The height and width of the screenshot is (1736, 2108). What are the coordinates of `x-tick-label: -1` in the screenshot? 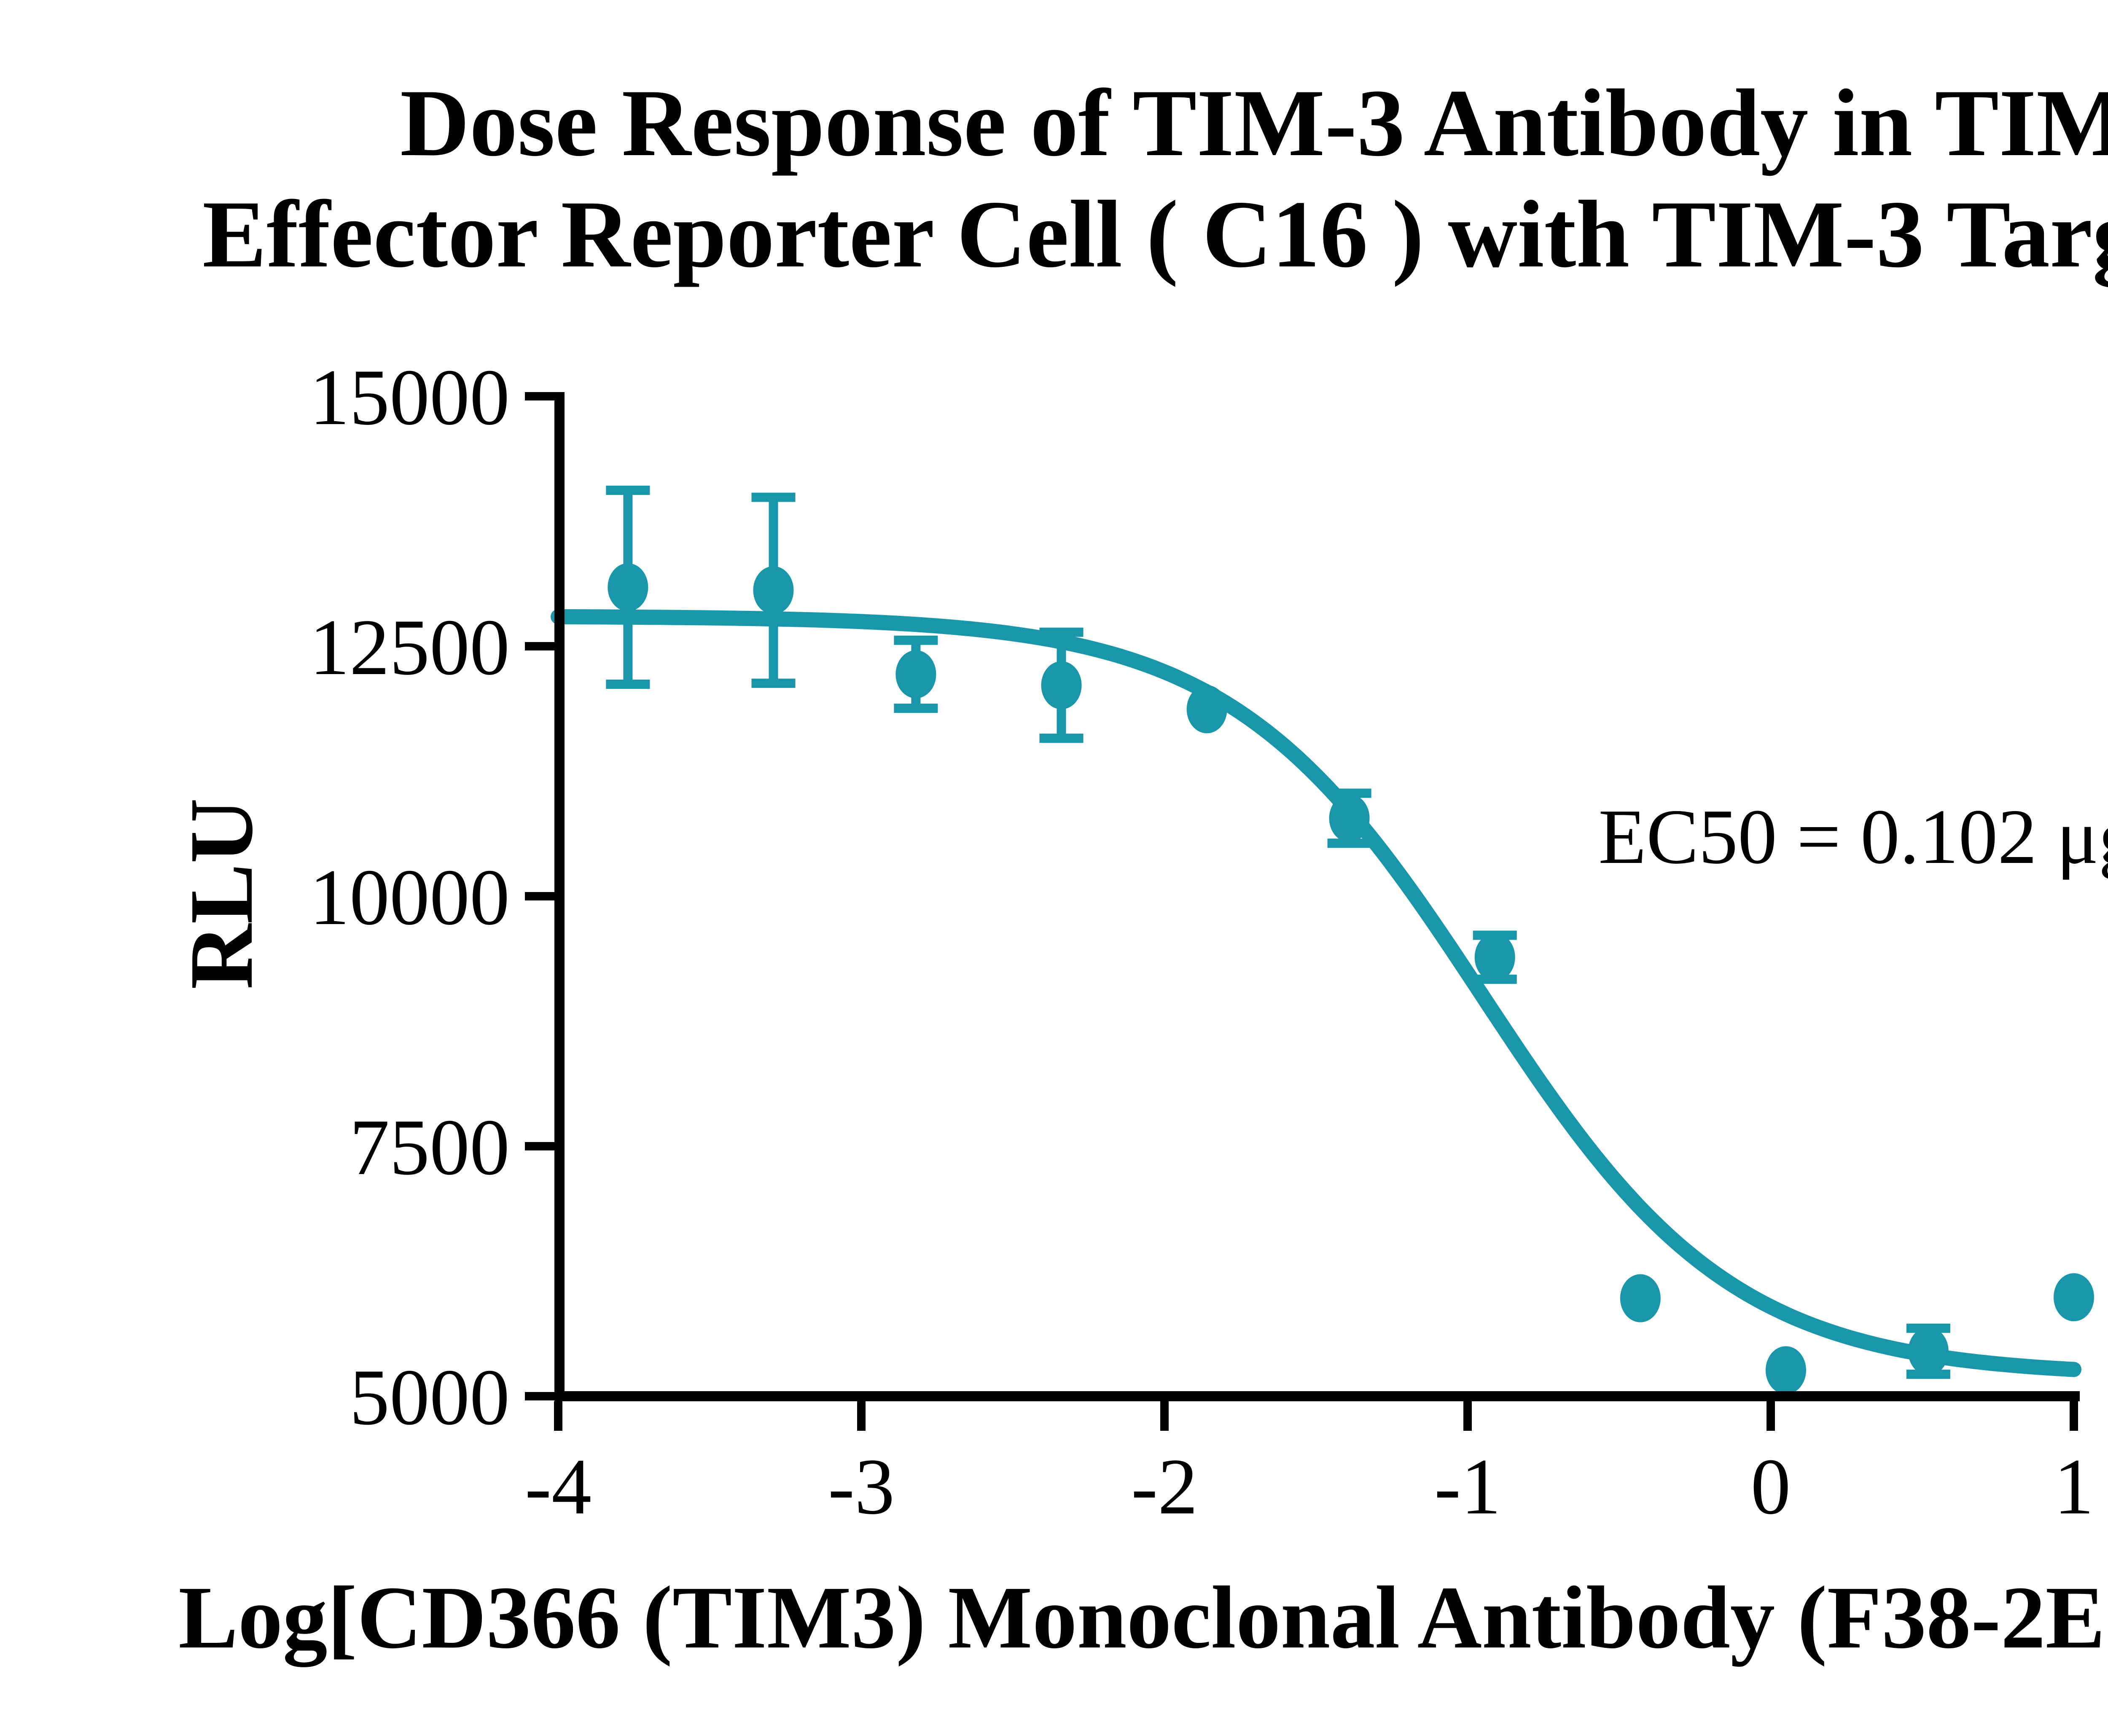 It's located at (1467, 1487).